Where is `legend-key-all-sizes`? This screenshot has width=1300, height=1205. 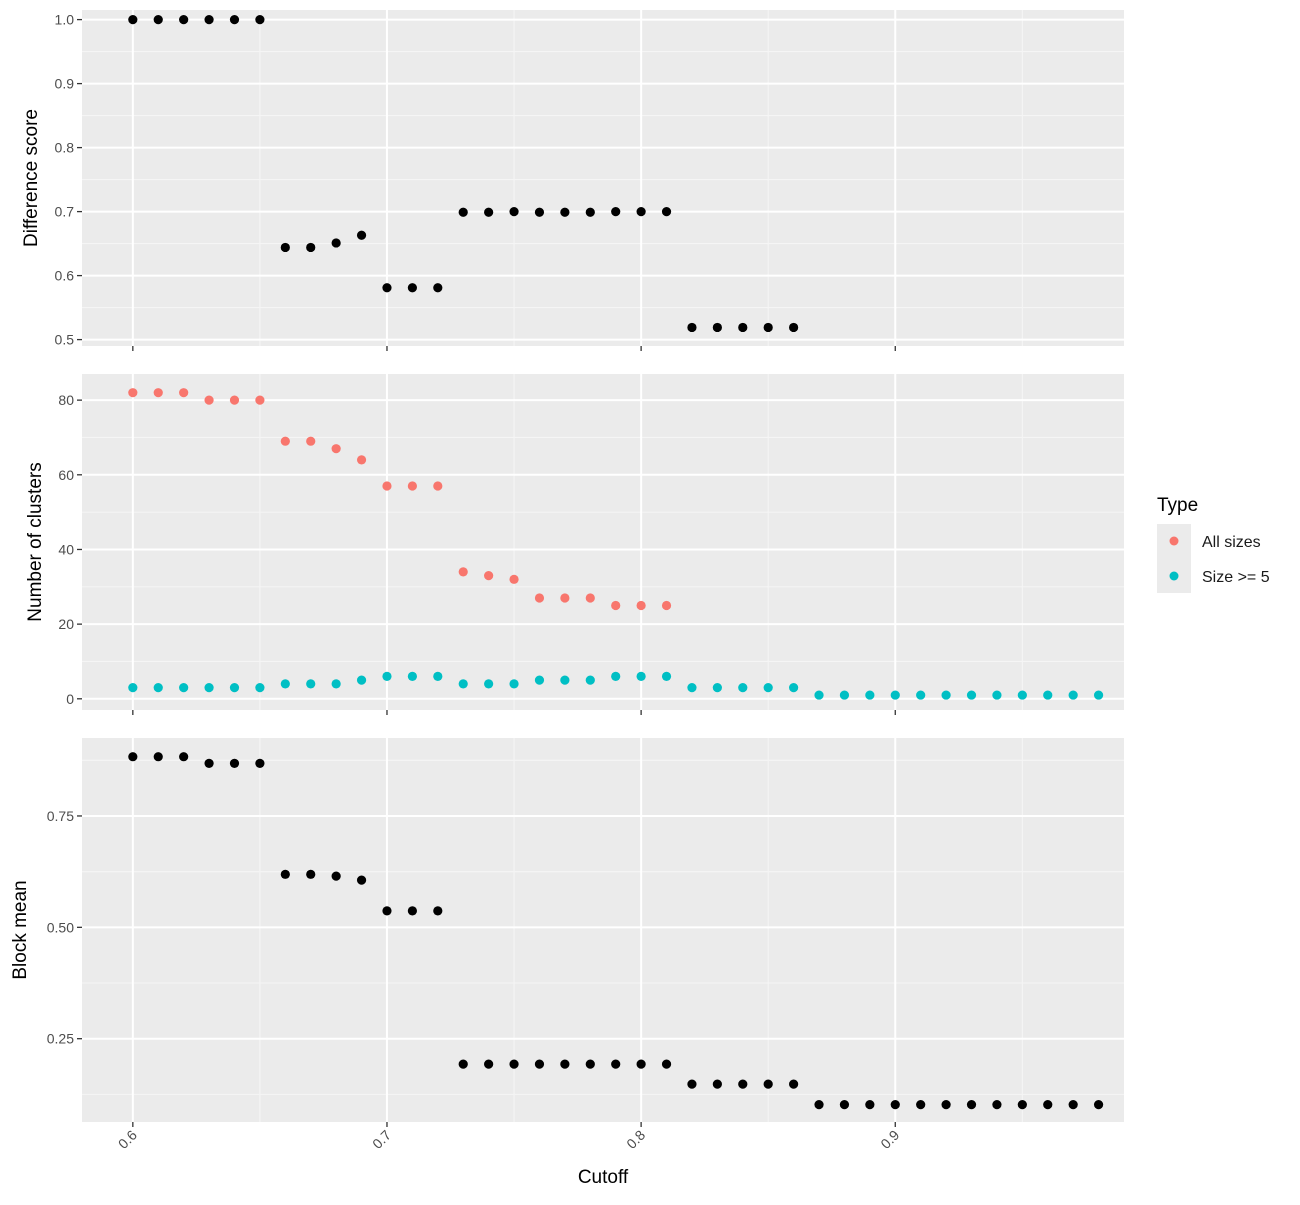 legend-key-all-sizes is located at coordinates (1174, 541).